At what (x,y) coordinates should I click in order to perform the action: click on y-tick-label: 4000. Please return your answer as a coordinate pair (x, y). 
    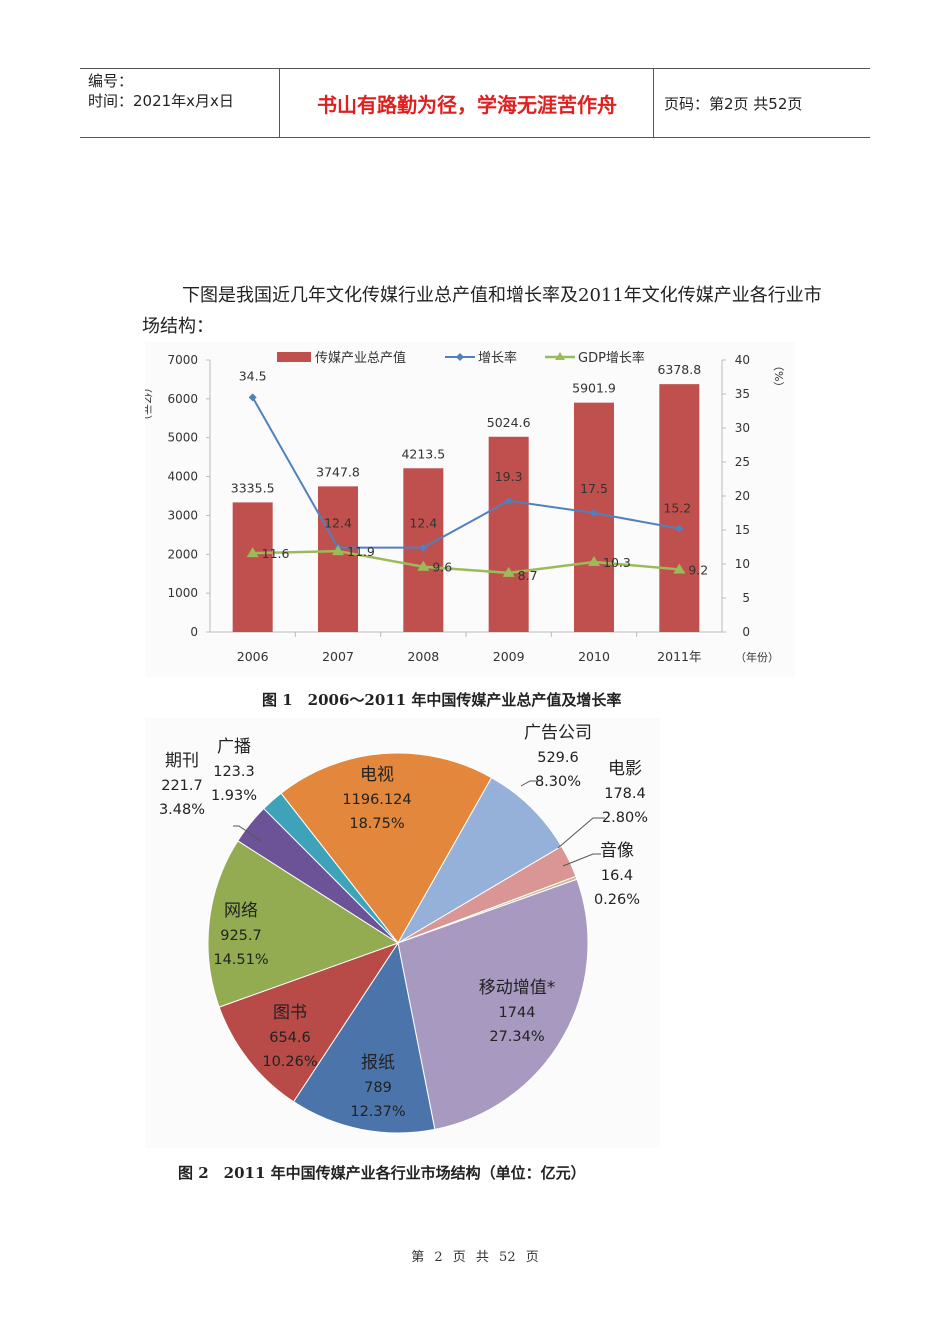
    Looking at the image, I should click on (182, 477).